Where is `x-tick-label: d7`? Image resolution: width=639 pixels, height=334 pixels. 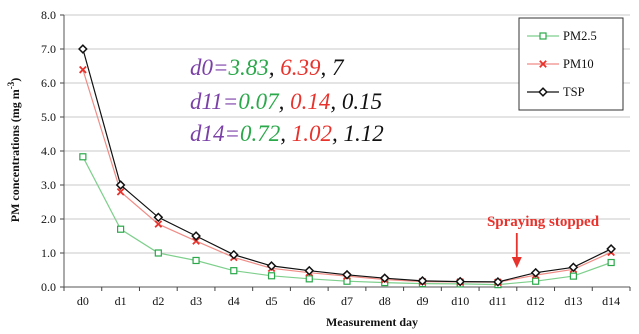
x-tick-label: d7 is located at coordinates (347, 301).